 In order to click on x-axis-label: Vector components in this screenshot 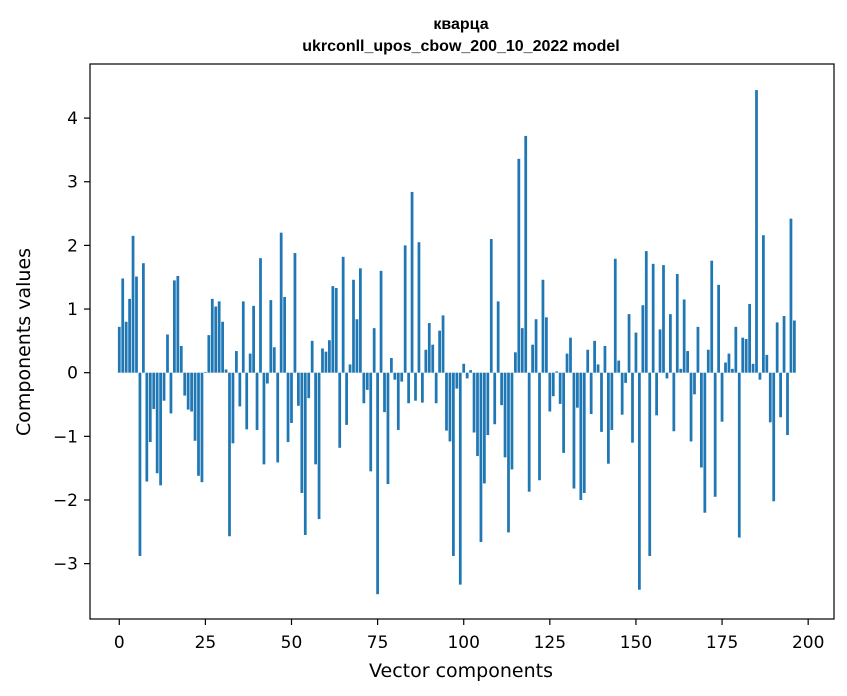, I will do `click(461, 671)`.